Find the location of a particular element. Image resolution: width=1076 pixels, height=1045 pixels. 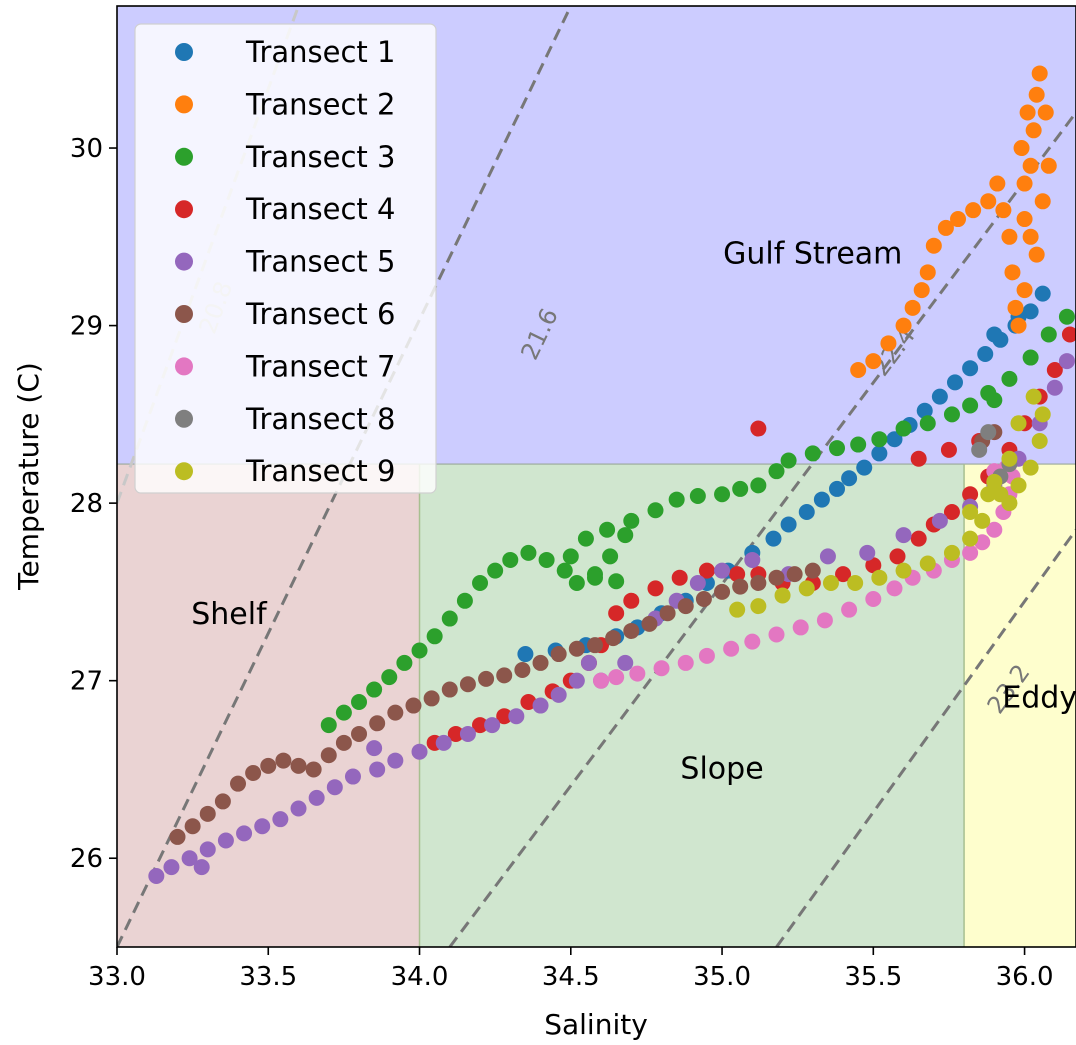

x-tick-label: 33.5 is located at coordinates (268, 977).